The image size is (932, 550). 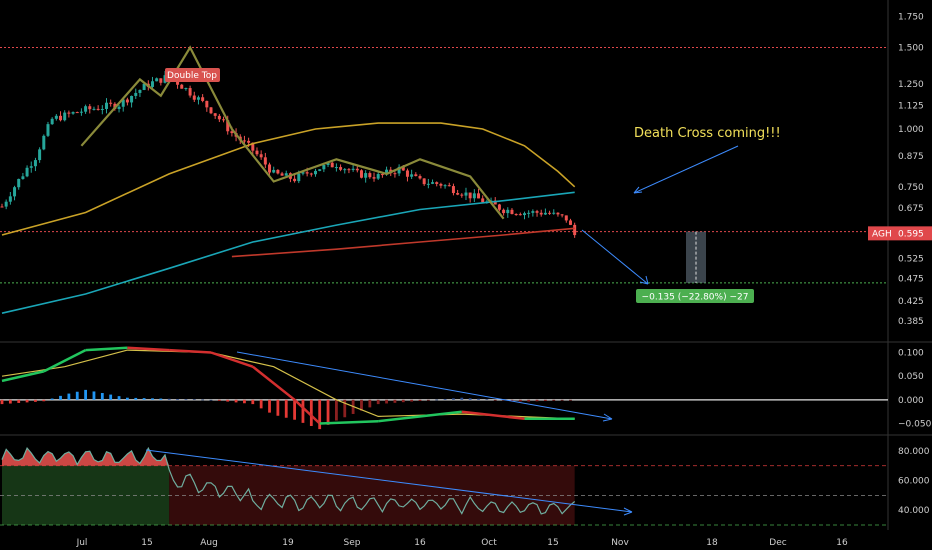 I want to click on price-tick-label: 0.750, so click(x=911, y=188).